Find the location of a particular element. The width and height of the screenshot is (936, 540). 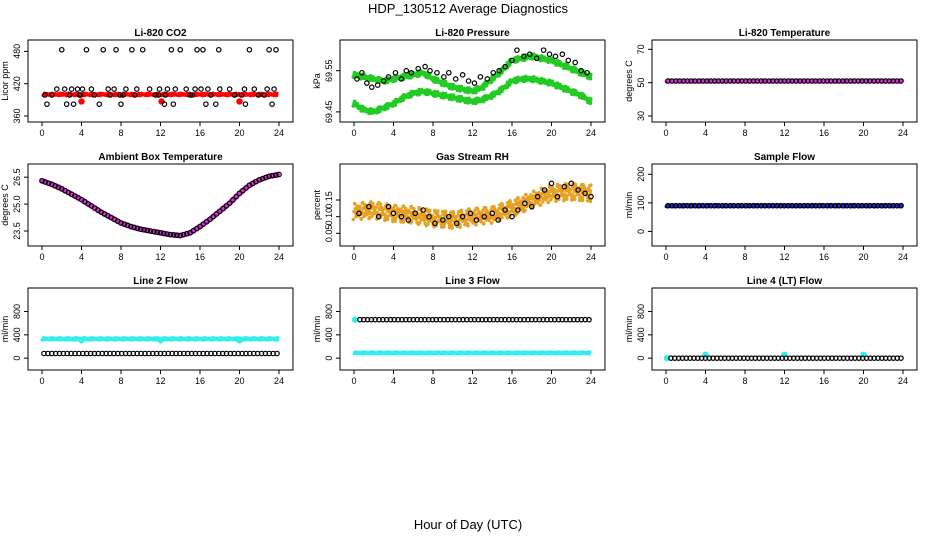

y-tick-label: 0.05 is located at coordinates (329, 234).